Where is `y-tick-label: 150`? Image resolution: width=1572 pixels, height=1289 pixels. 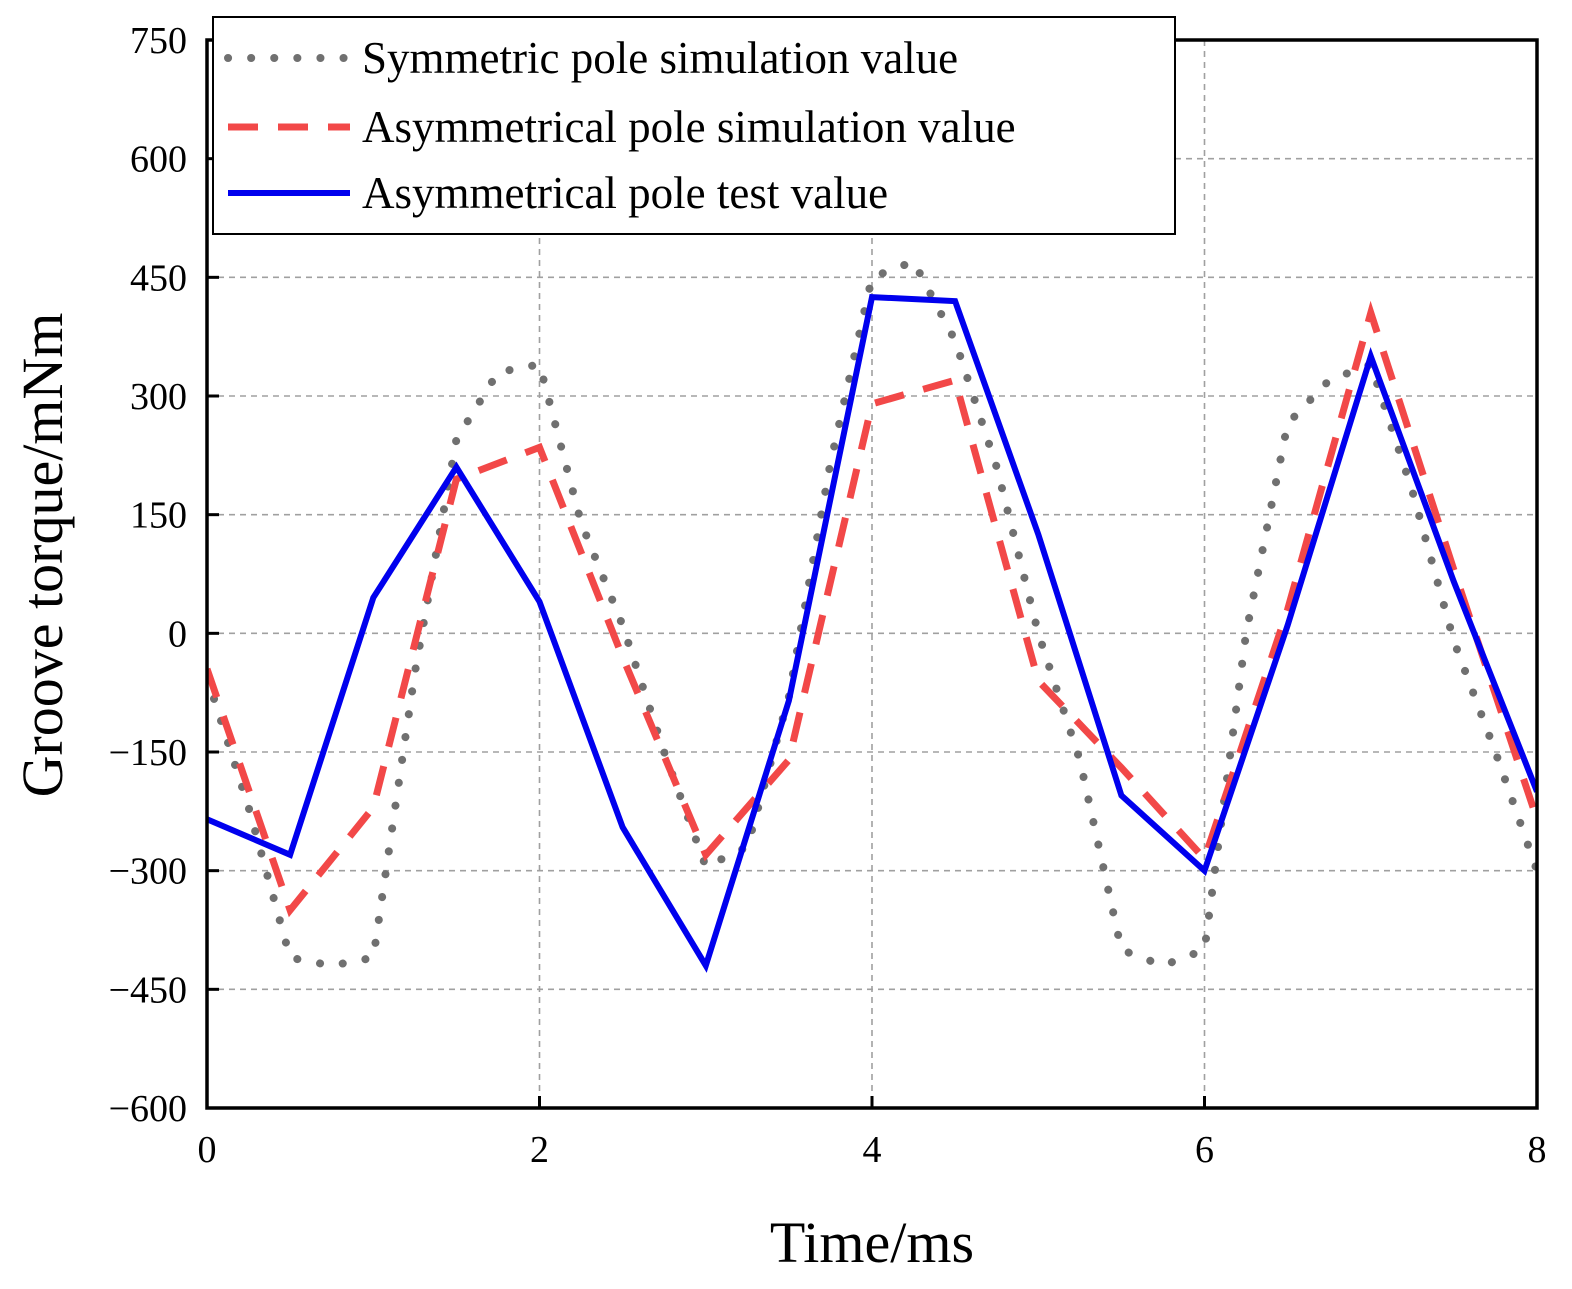 y-tick-label: 150 is located at coordinates (158, 516).